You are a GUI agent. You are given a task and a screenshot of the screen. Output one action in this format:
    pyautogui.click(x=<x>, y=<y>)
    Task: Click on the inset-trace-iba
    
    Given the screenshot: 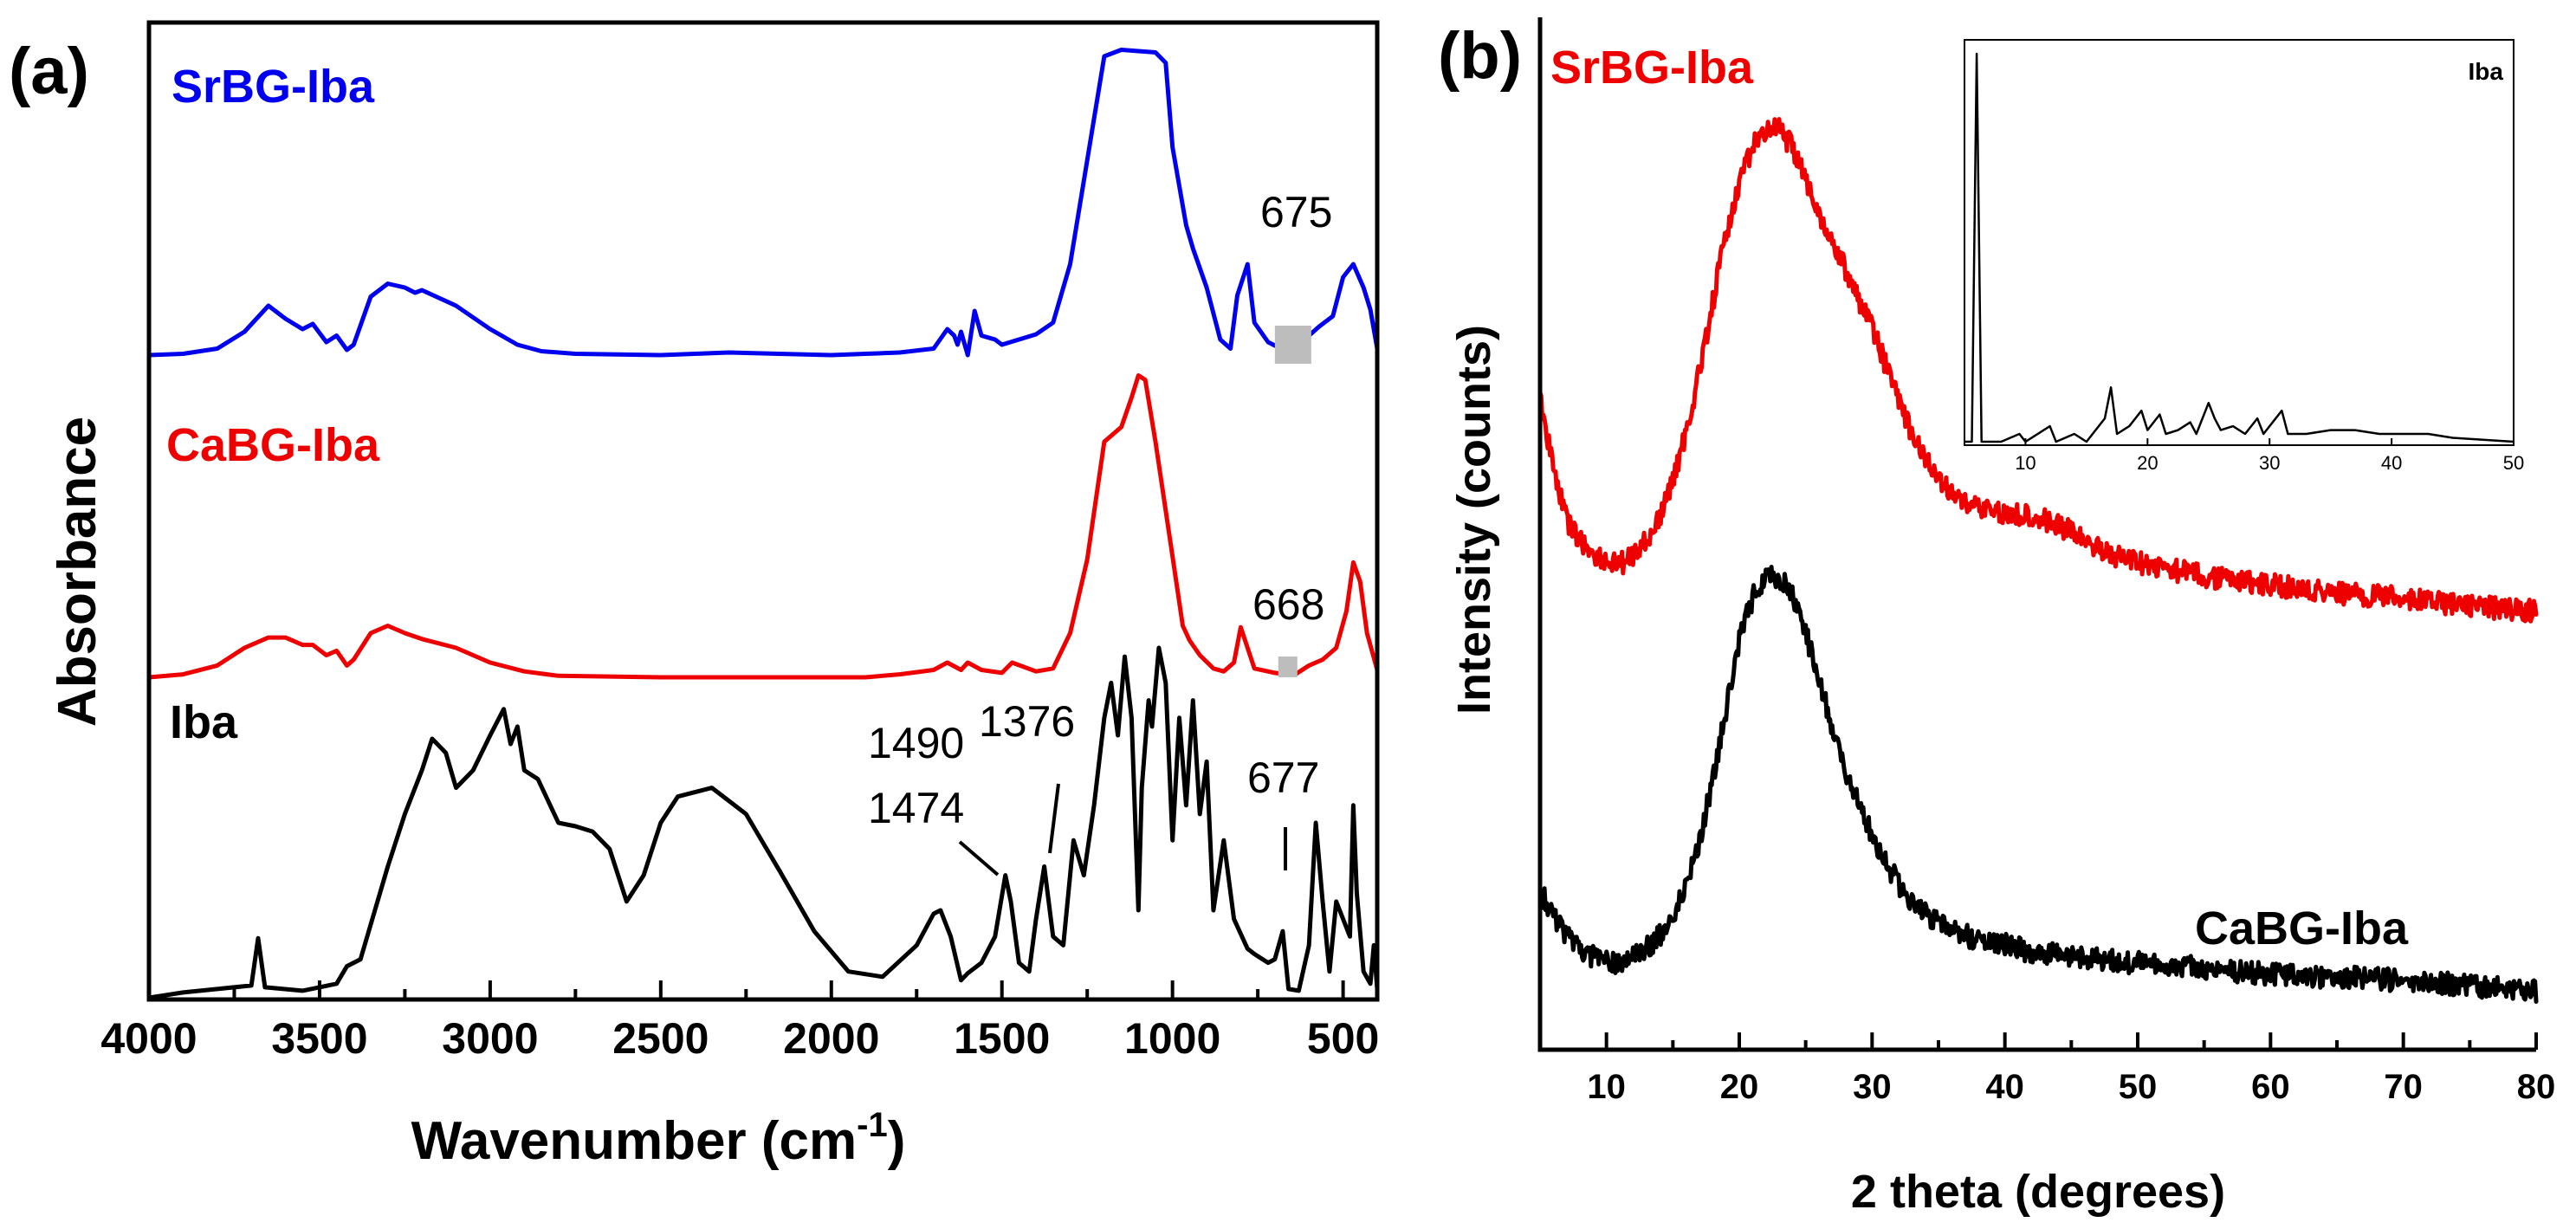 What is the action you would take?
    pyautogui.click(x=2239, y=247)
    